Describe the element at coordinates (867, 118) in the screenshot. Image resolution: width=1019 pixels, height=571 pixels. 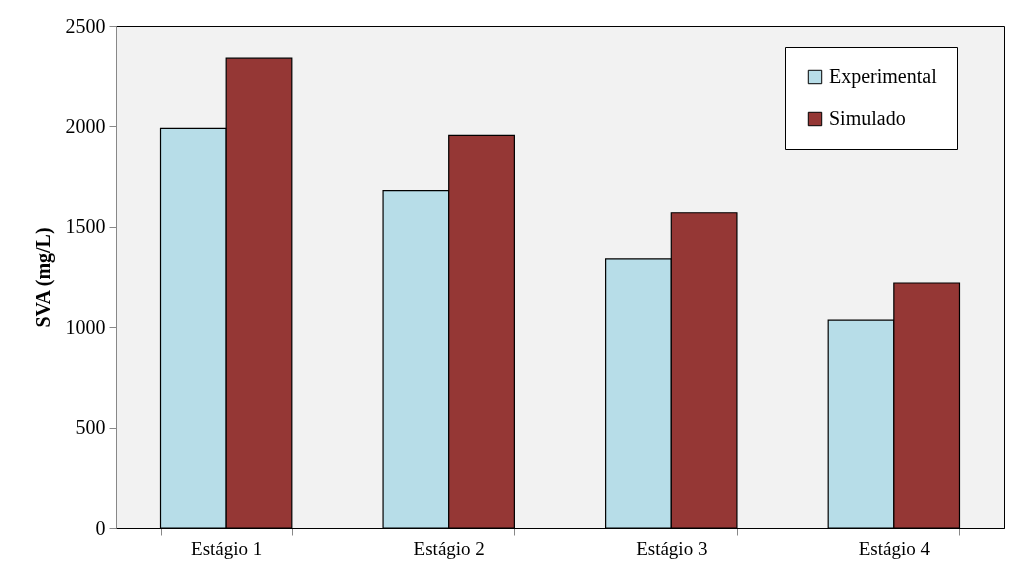
I see `legend-label: Simulado` at that location.